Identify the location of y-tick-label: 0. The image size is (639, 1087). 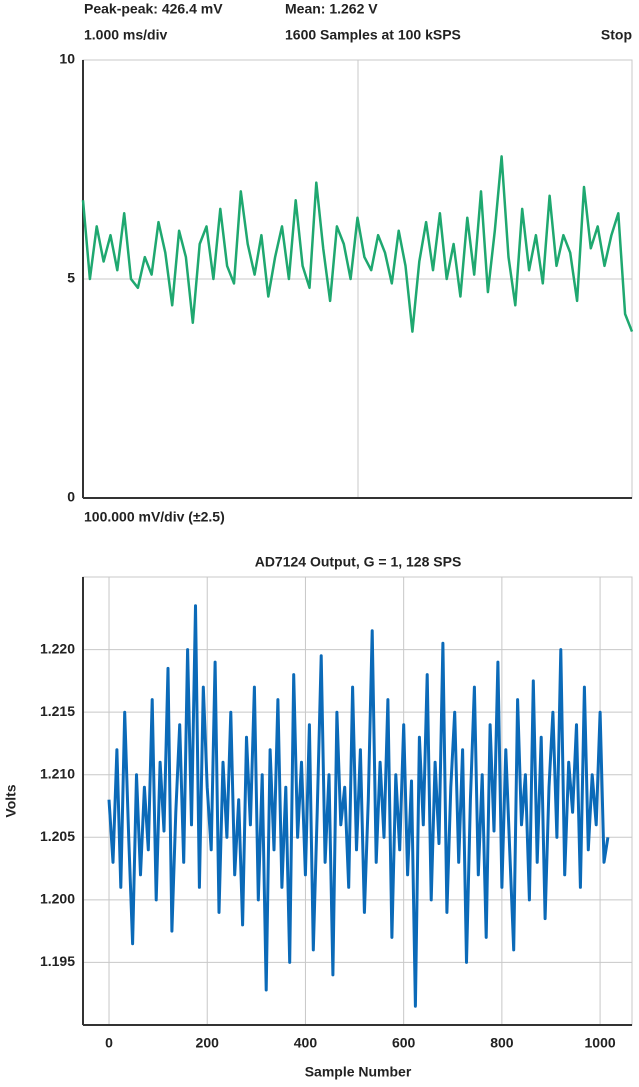
(71, 497).